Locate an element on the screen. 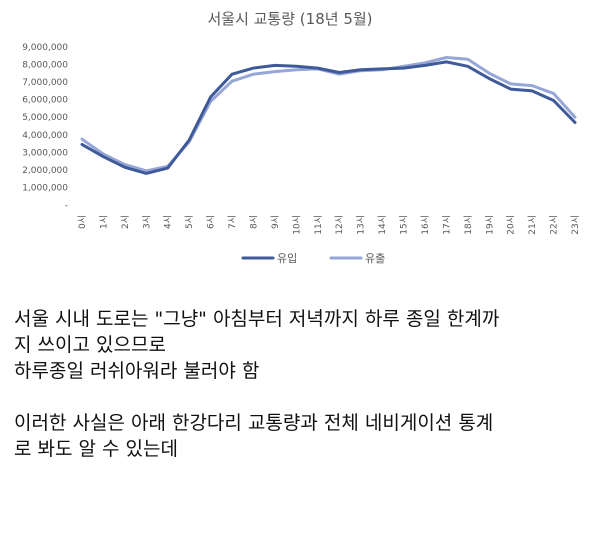 The width and height of the screenshot is (600, 534). y-tick-label: - is located at coordinates (66, 206).